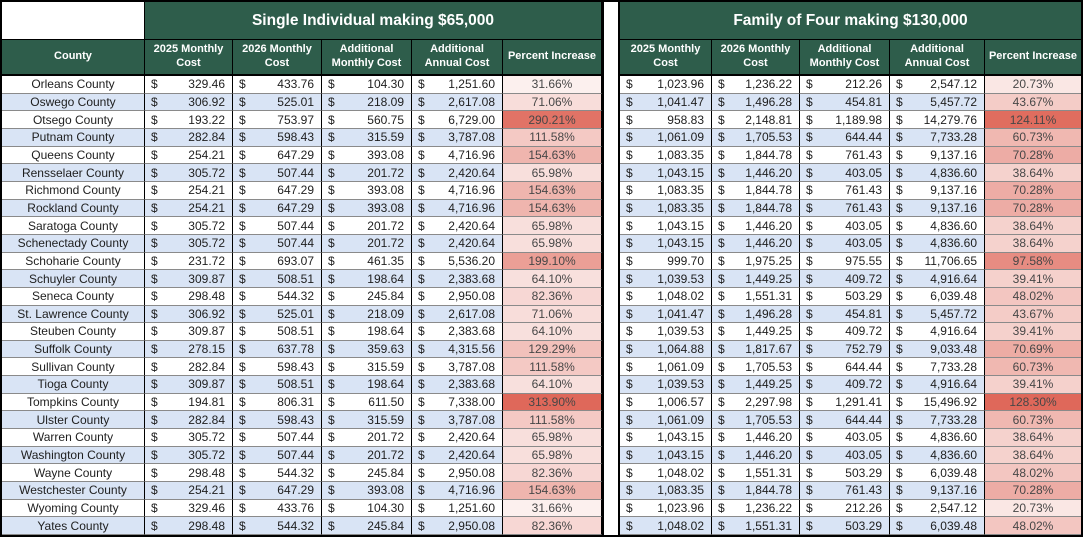 The image size is (1083, 537). What do you see at coordinates (471, 190) in the screenshot?
I see `cost-value: 4,716.96` at bounding box center [471, 190].